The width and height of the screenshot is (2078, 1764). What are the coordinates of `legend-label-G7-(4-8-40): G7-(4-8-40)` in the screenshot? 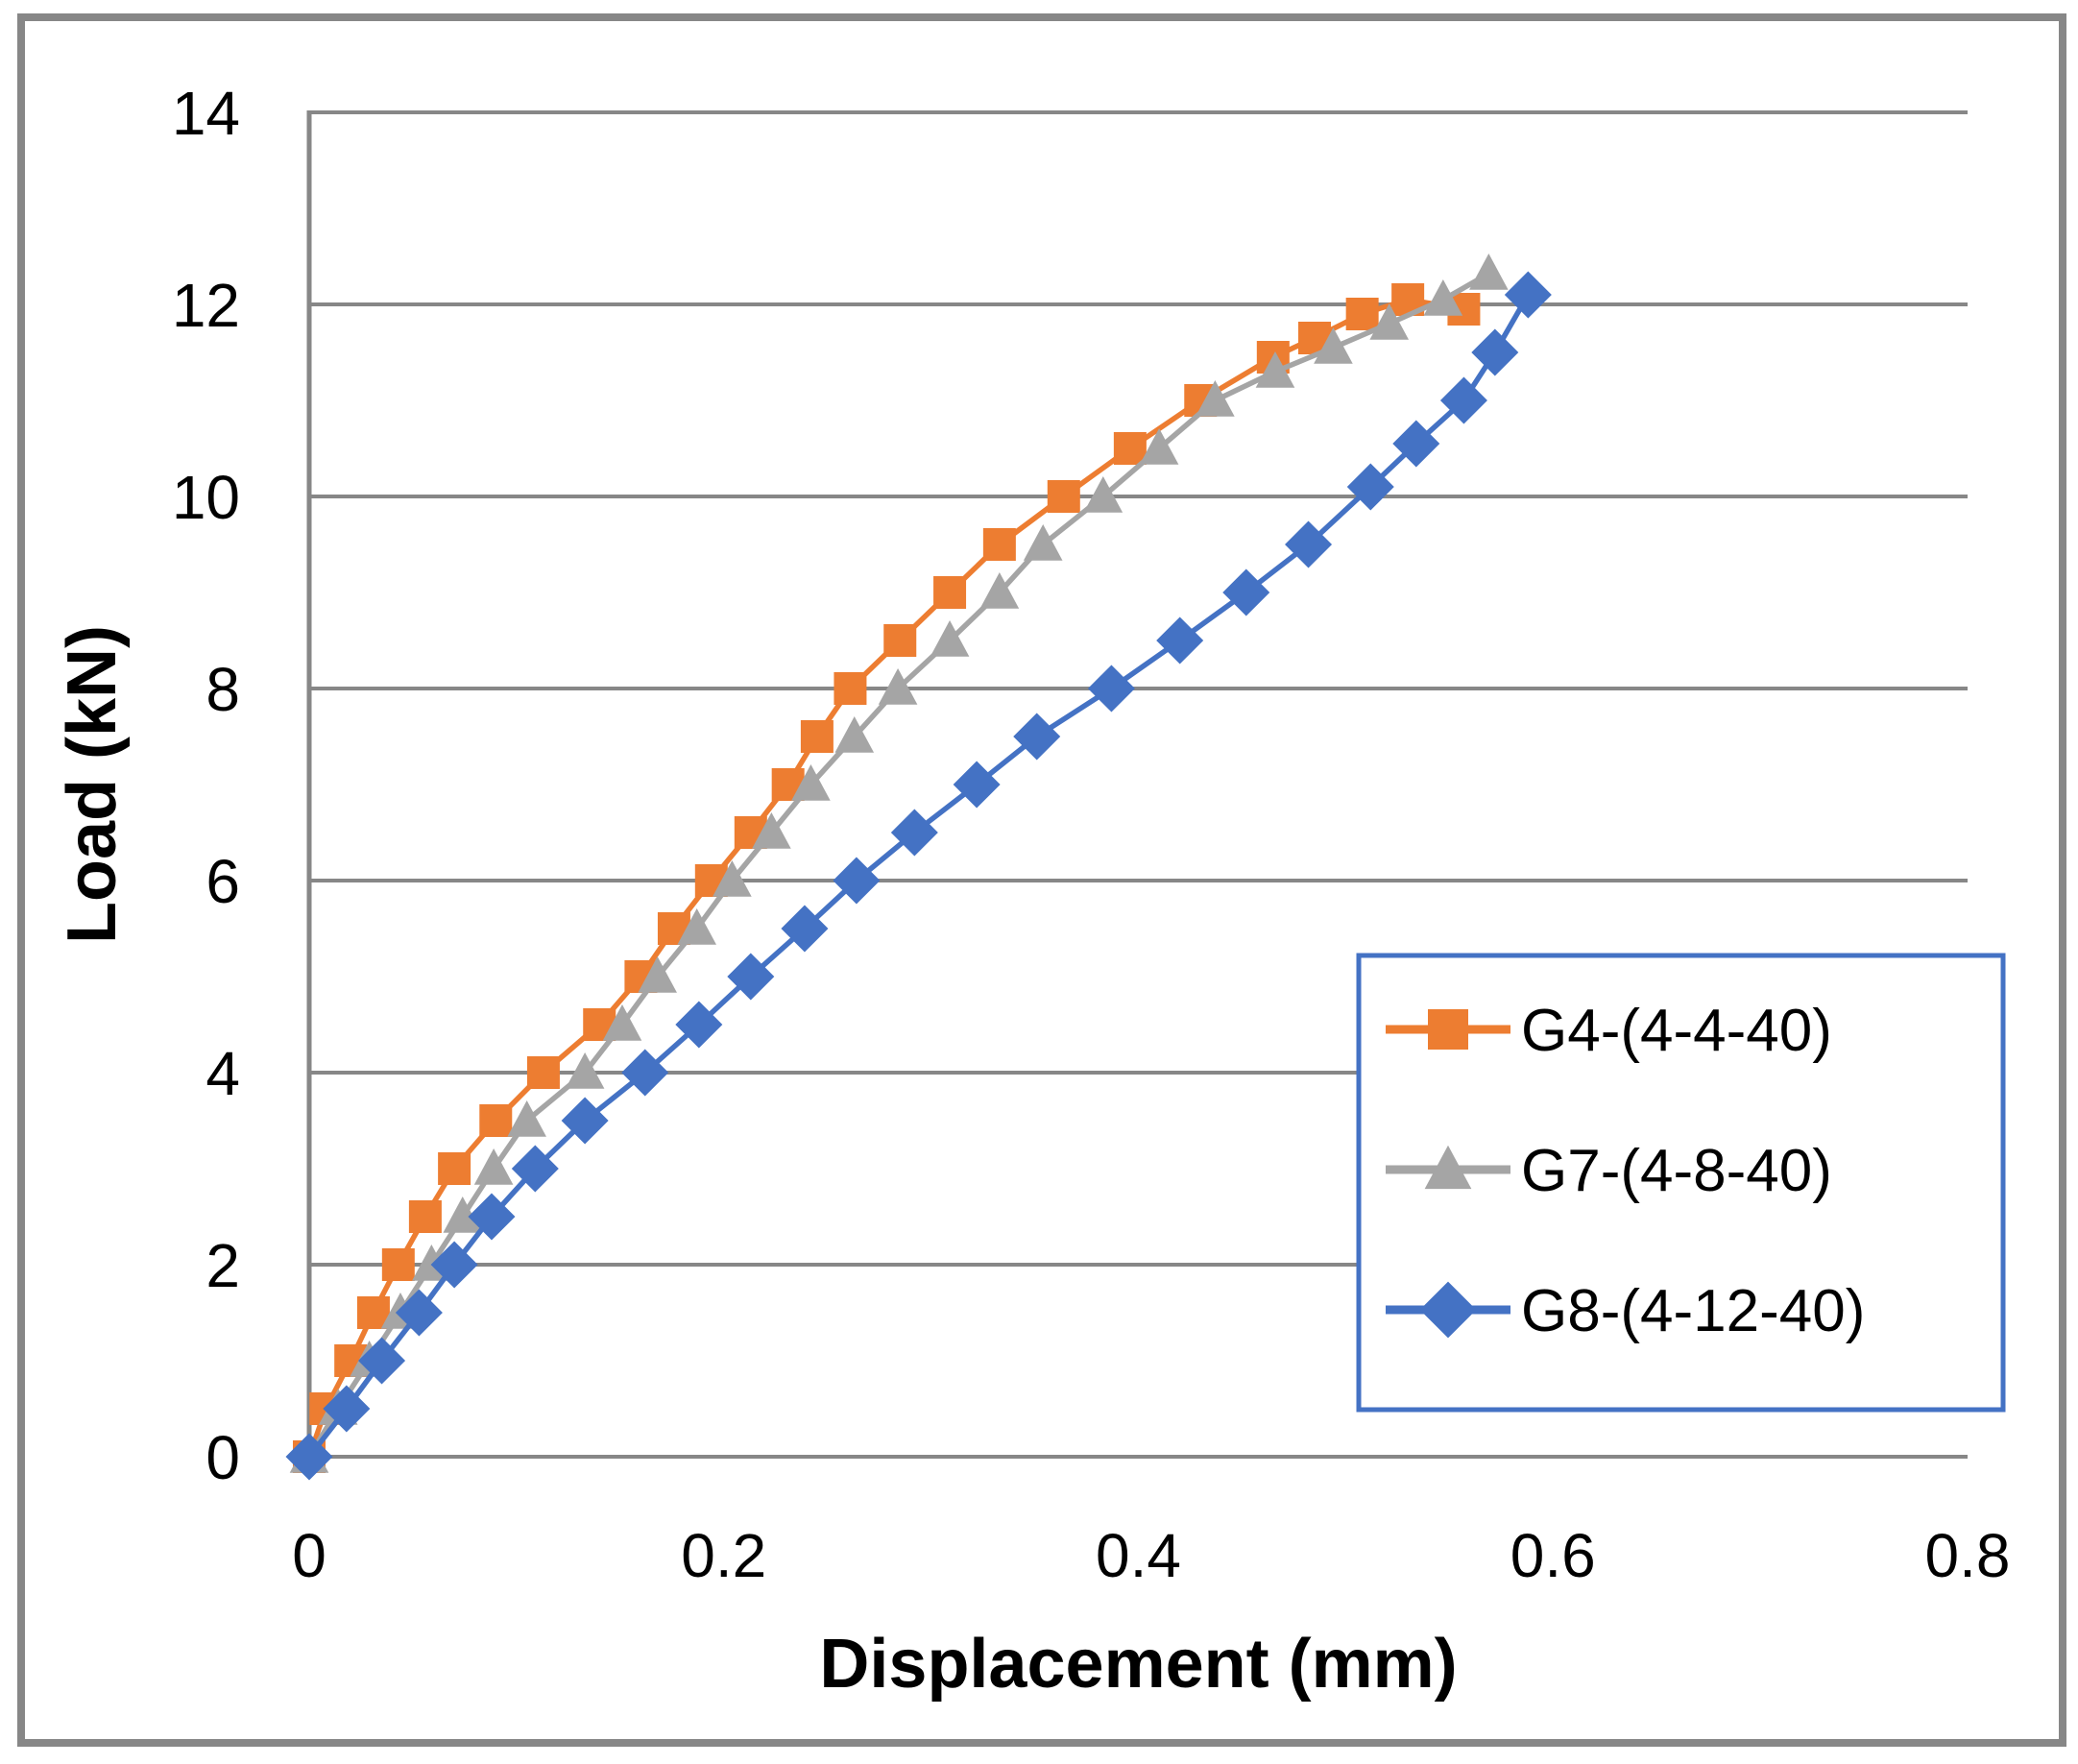 It's located at (1676, 1171).